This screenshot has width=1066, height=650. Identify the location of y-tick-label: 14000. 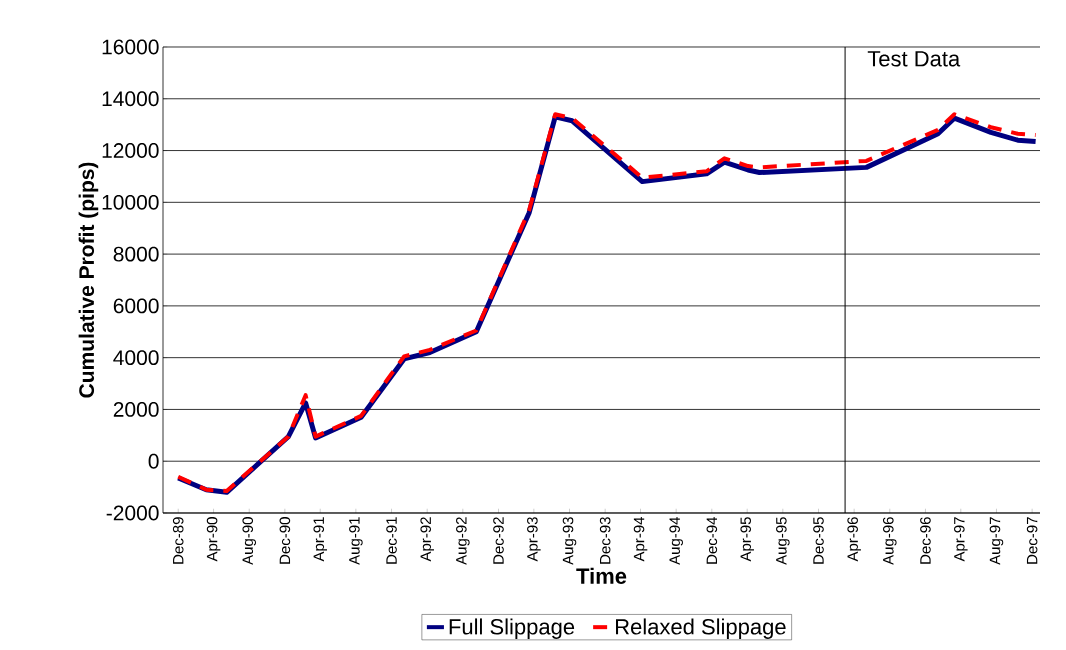
(130, 99).